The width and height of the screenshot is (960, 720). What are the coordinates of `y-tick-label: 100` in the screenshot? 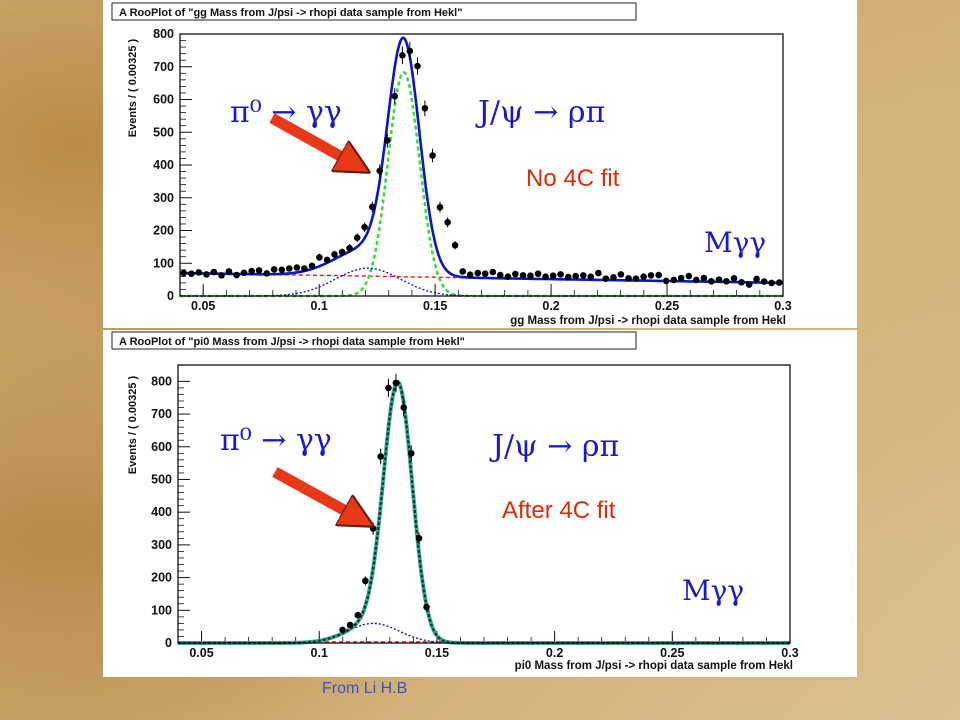 It's located at (163, 263).